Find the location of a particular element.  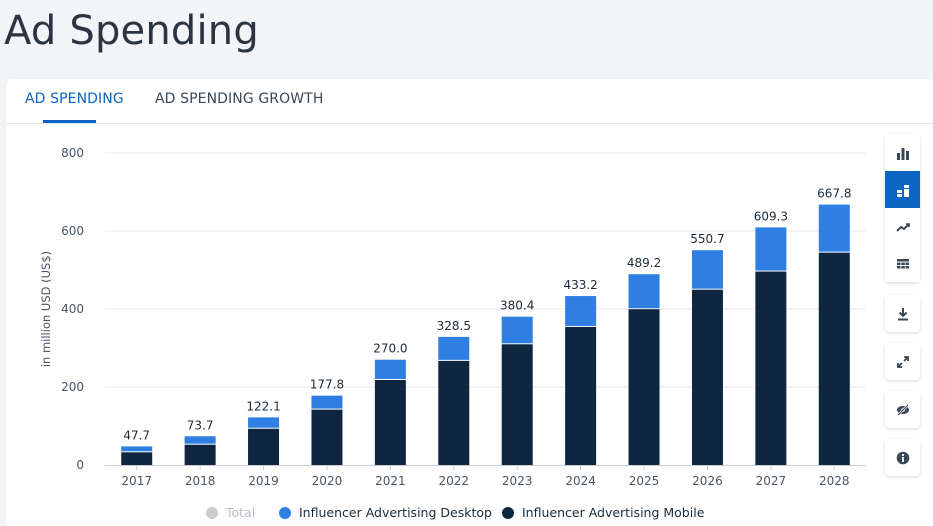

legend-item-desktop: Influencer Advertising Desktop is located at coordinates (385, 512).